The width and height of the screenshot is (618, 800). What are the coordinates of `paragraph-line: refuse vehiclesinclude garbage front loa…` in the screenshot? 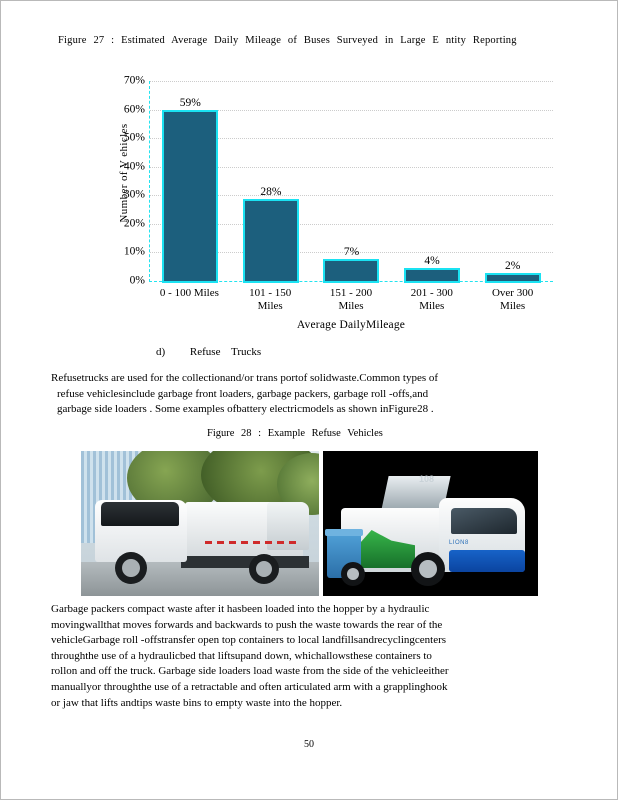 It's located at (243, 393).